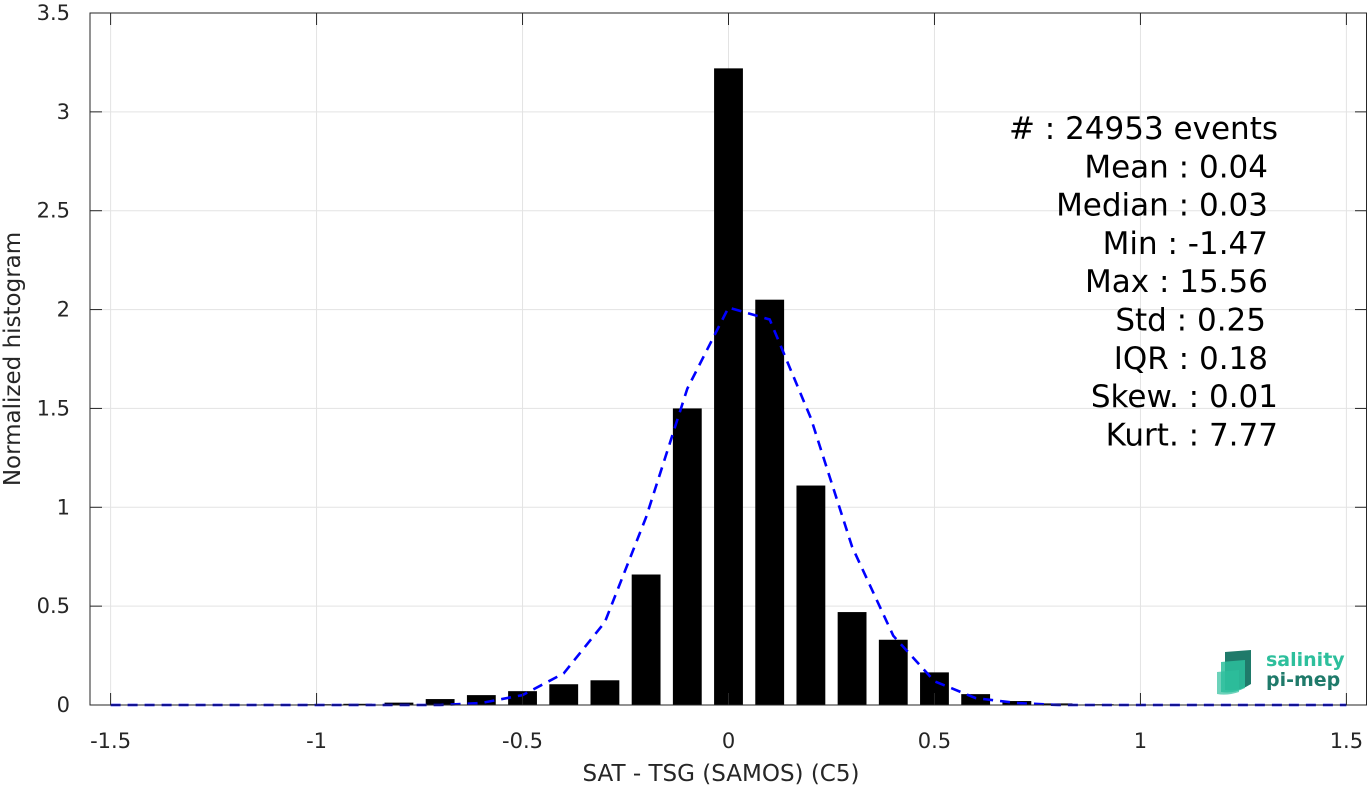 This screenshot has height=785, width=1367. What do you see at coordinates (1162, 206) in the screenshot?
I see `stat-line: Median : 0.03` at bounding box center [1162, 206].